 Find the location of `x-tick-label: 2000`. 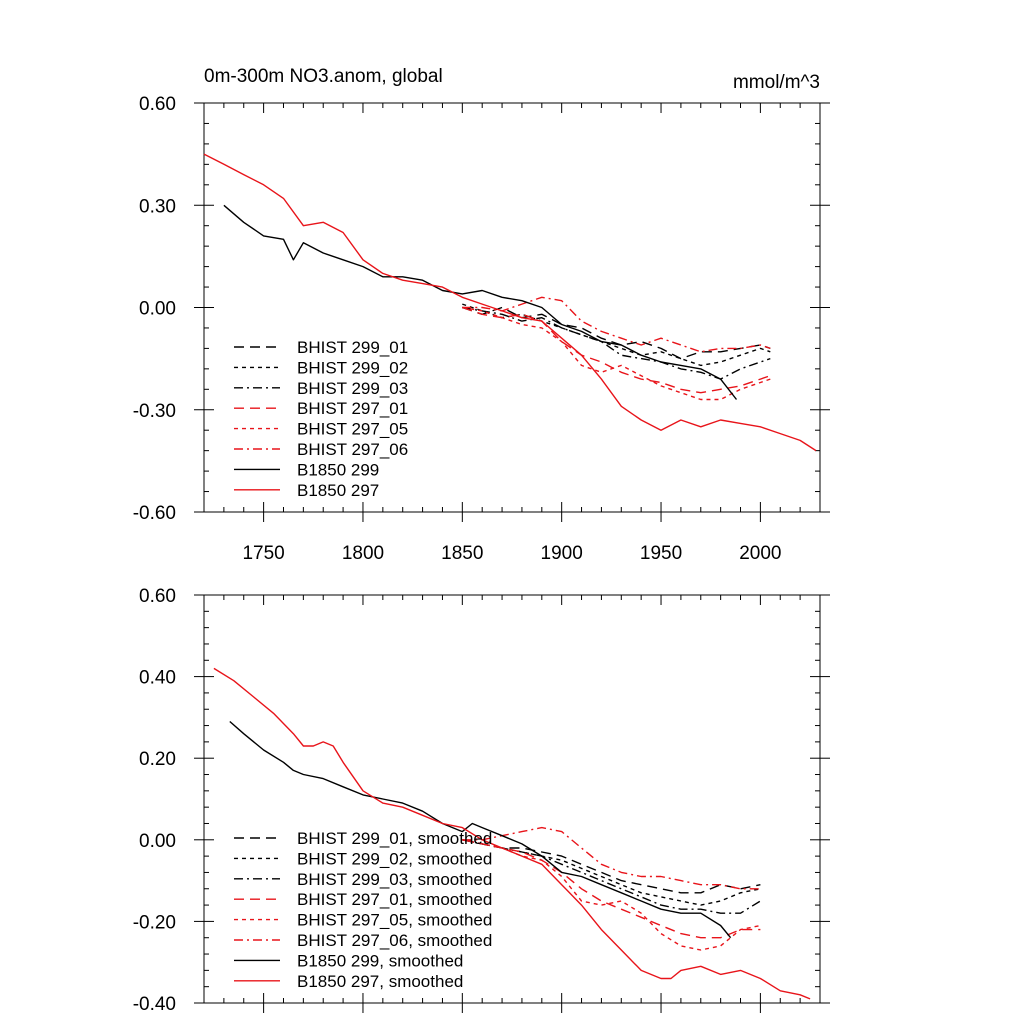

x-tick-label: 2000 is located at coordinates (760, 553).